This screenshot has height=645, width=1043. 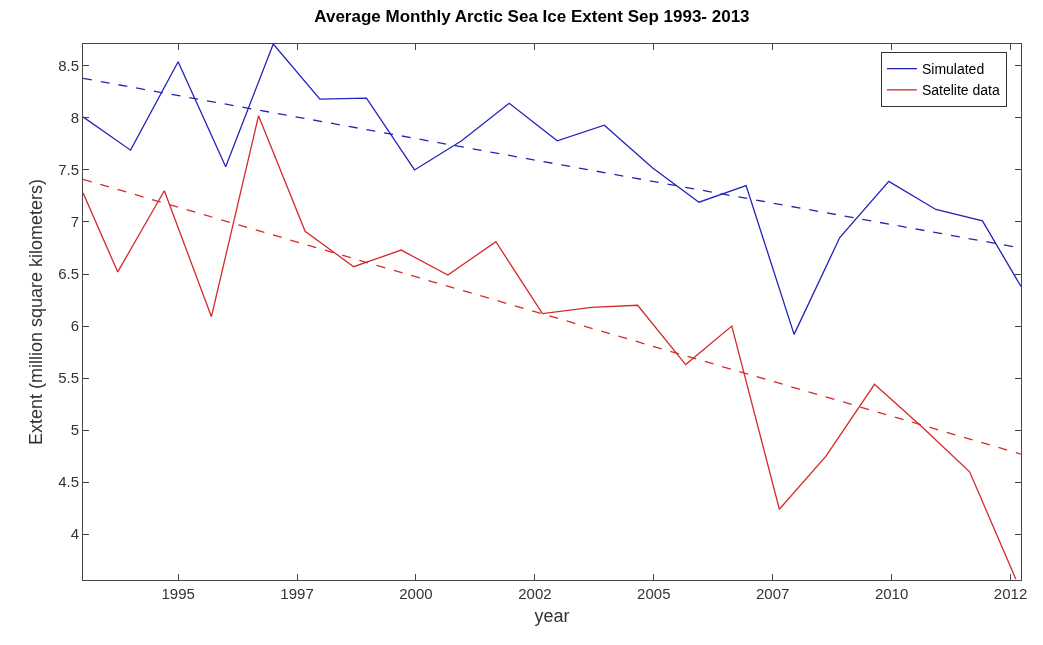 What do you see at coordinates (535, 593) in the screenshot?
I see `x-tick-label: 2002` at bounding box center [535, 593].